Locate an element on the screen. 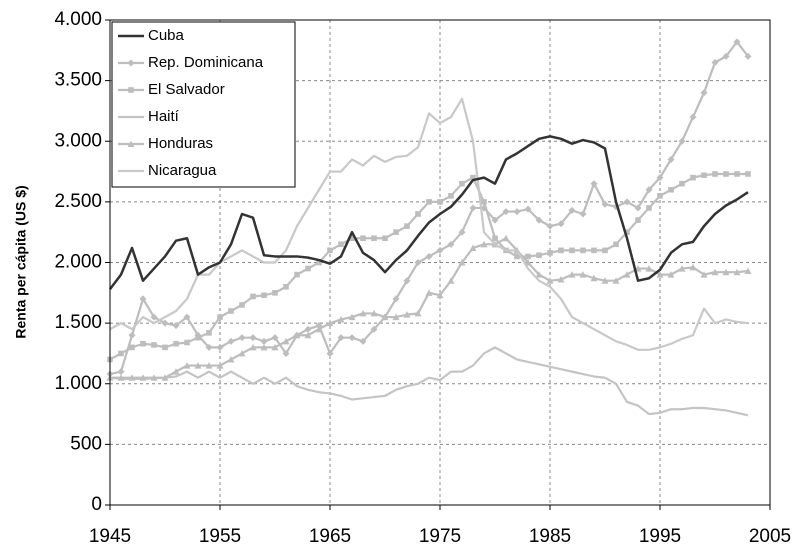 Image resolution: width=800 pixels, height=559 pixels. y-tick-label: 500 is located at coordinates (86, 443).